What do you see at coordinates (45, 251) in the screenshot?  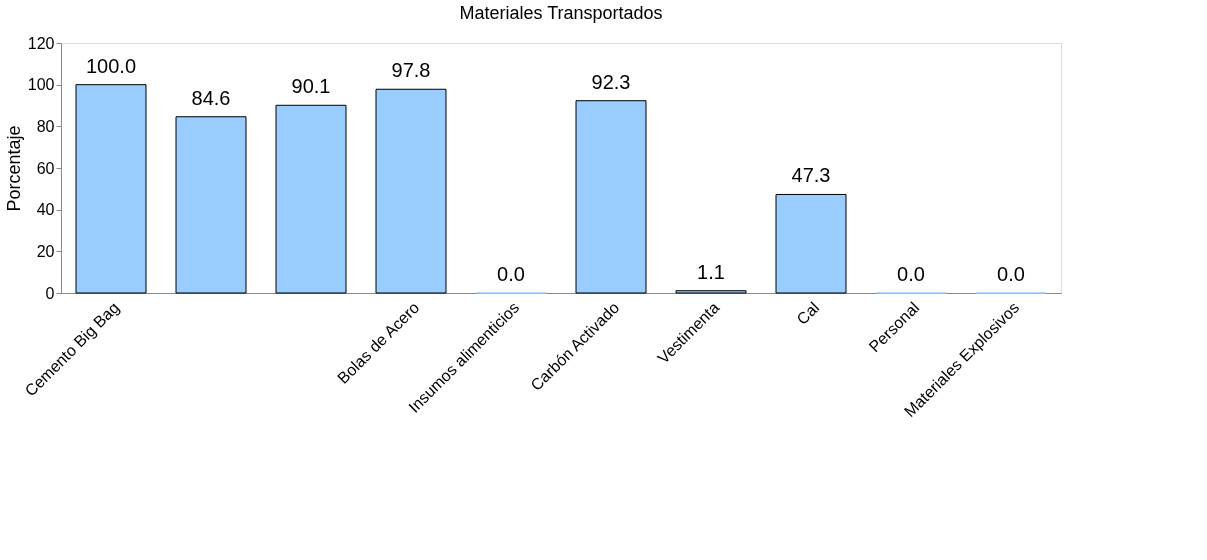 I see `y-tick-label: 20` at bounding box center [45, 251].